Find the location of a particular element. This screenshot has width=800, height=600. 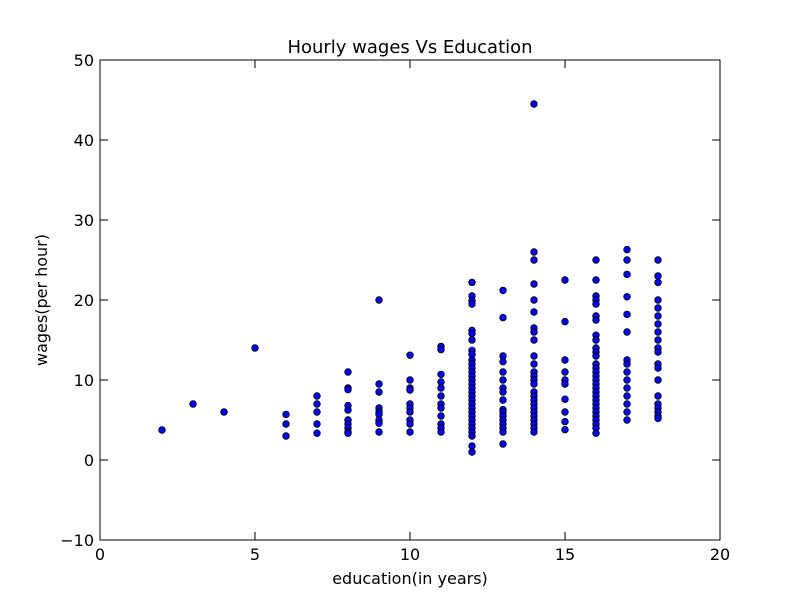

y-tick-label: 30 is located at coordinates (84, 220).